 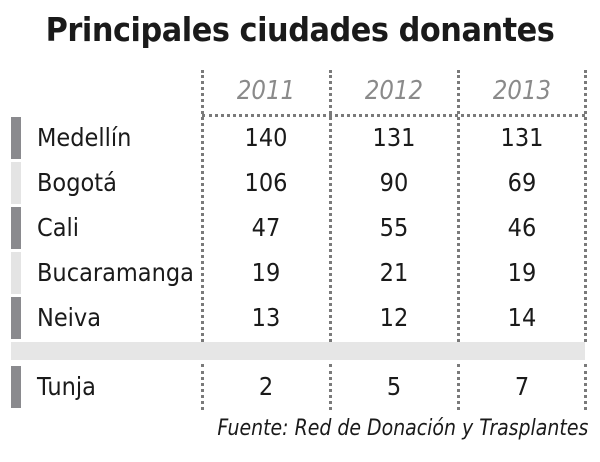 I want to click on cell-value: 69, so click(x=522, y=182).